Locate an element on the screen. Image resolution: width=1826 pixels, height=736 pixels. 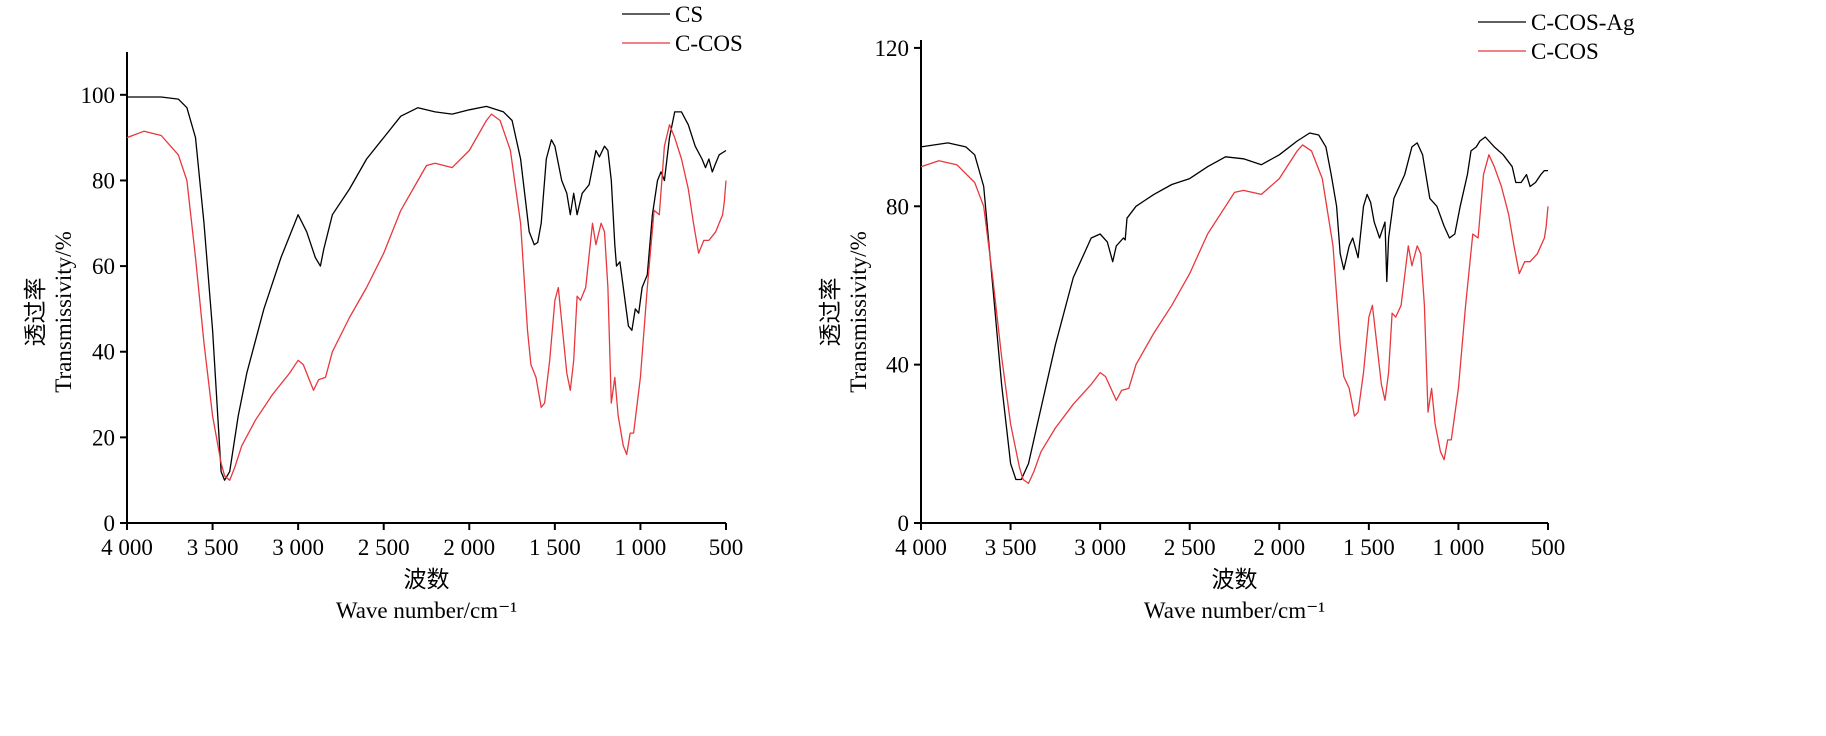
legend-label: C-COS-Ag is located at coordinates (1583, 22).